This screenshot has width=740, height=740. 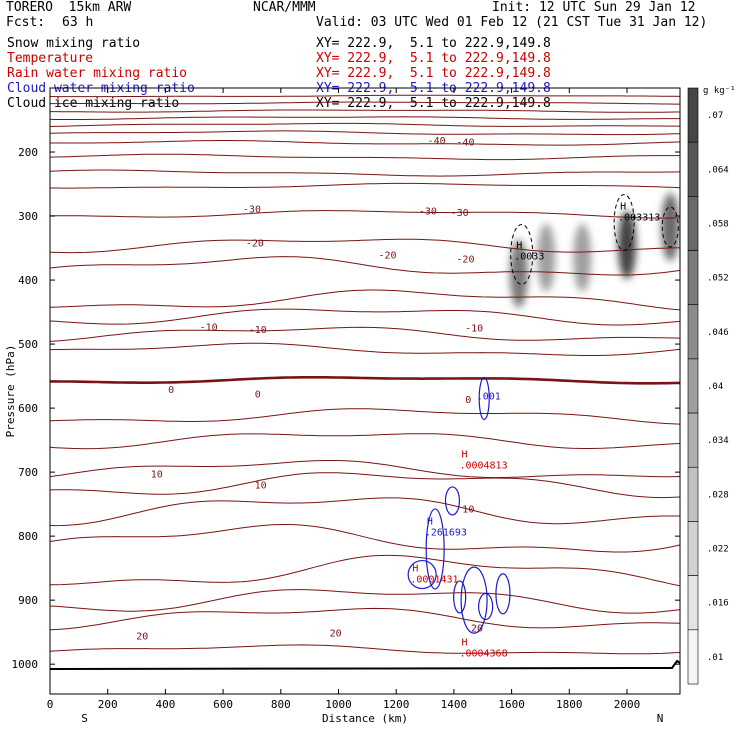 I want to click on x-end-label-north: N, so click(x=660, y=718).